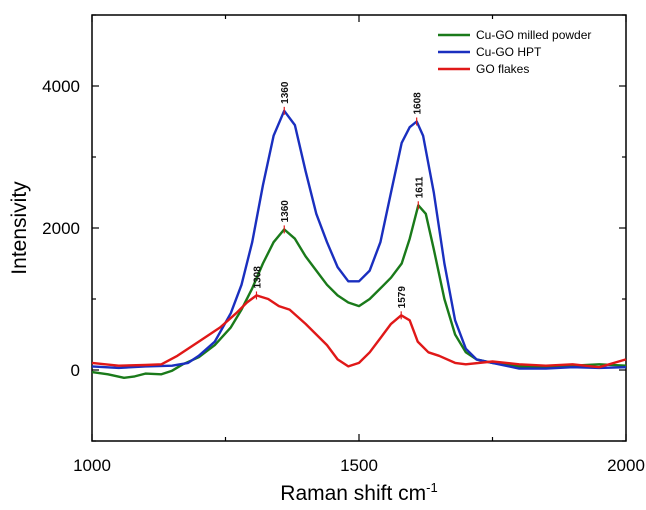 This screenshot has width=646, height=510. Describe the element at coordinates (257, 277) in the screenshot. I see `peak-label: 1308` at that location.